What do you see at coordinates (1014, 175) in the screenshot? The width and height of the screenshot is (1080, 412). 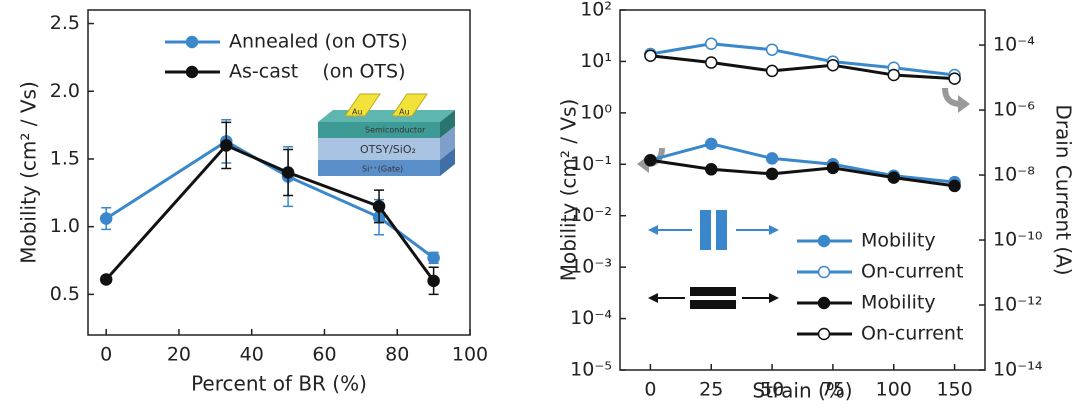 I see `y2-tick-label: 10⁻⁸` at bounding box center [1014, 175].